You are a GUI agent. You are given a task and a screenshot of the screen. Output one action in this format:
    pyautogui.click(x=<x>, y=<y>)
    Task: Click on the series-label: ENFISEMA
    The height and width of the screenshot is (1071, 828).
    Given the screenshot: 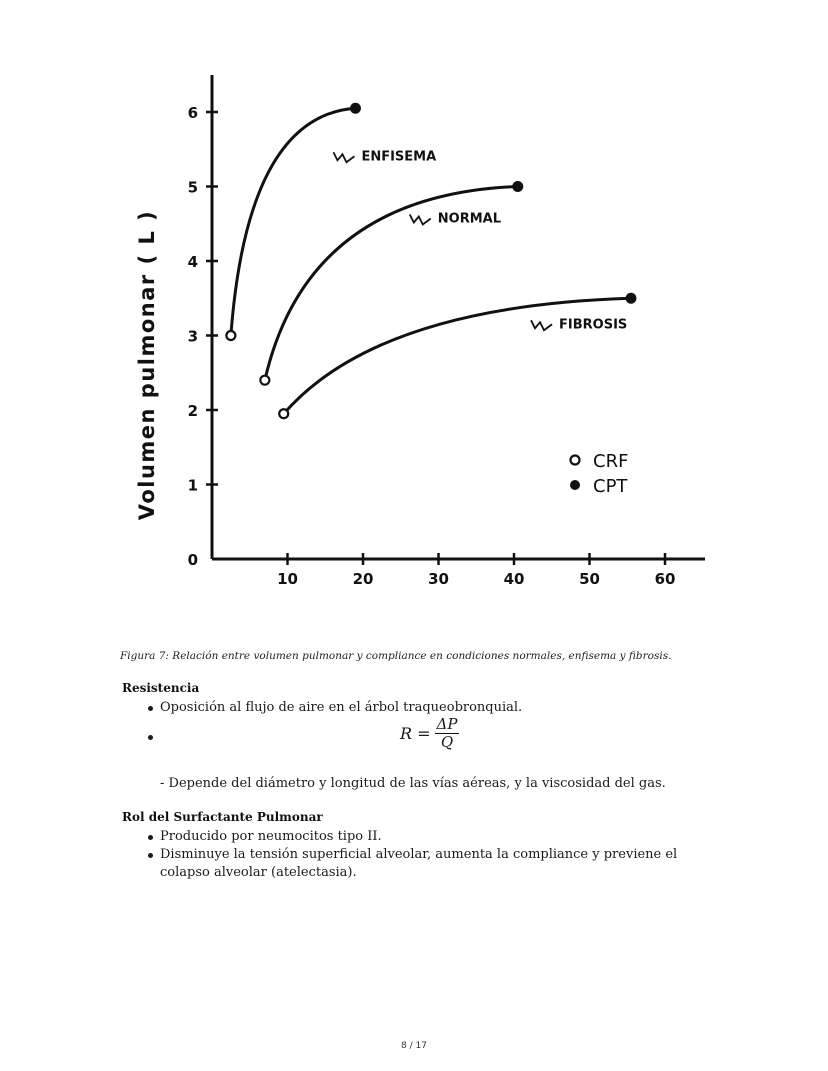 What is the action you would take?
    pyautogui.click(x=398, y=156)
    